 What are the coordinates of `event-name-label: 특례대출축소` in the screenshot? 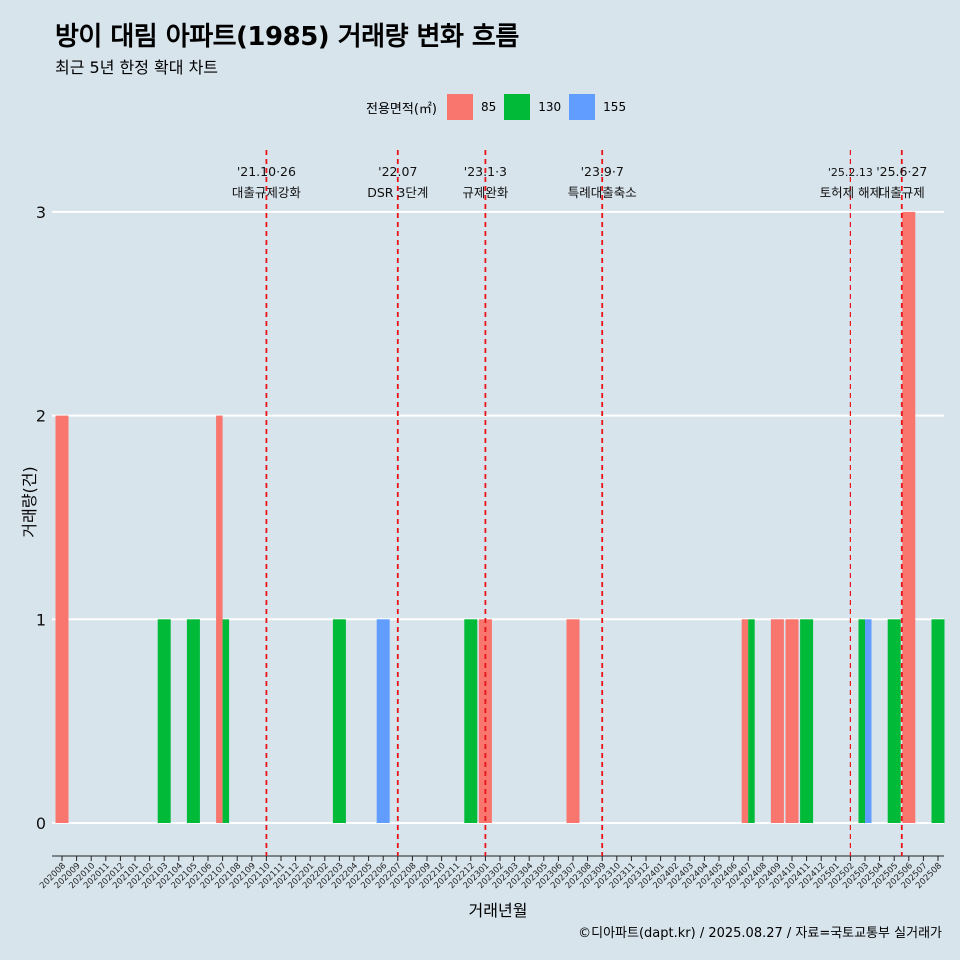 It's located at (602, 192).